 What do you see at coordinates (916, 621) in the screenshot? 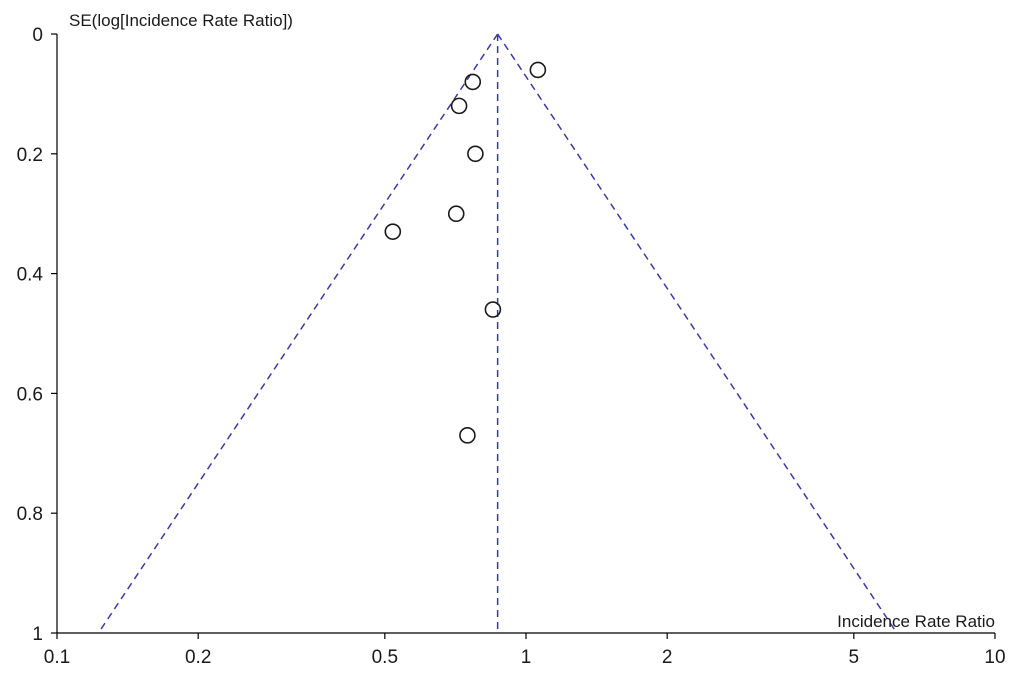
I see `x-axis-title: Incidence Rate Ratio` at bounding box center [916, 621].